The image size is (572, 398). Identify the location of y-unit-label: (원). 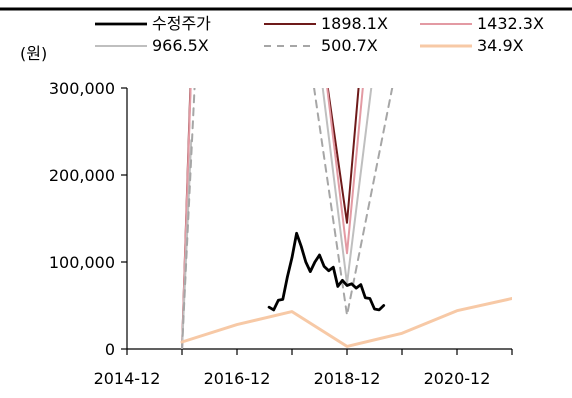
(33, 53).